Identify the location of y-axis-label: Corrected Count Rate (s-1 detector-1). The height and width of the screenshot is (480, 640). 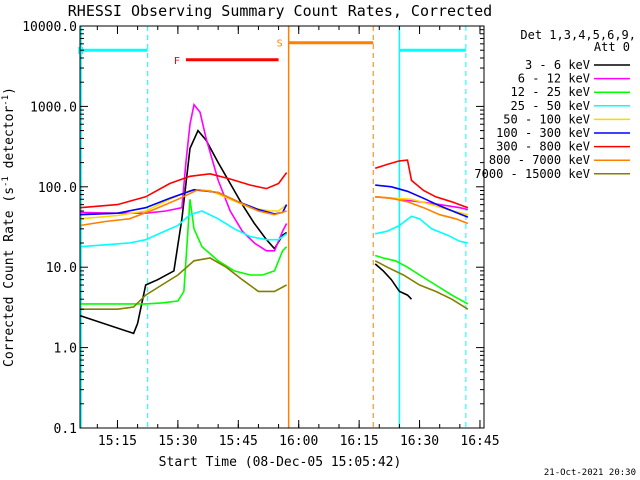
(9, 227).